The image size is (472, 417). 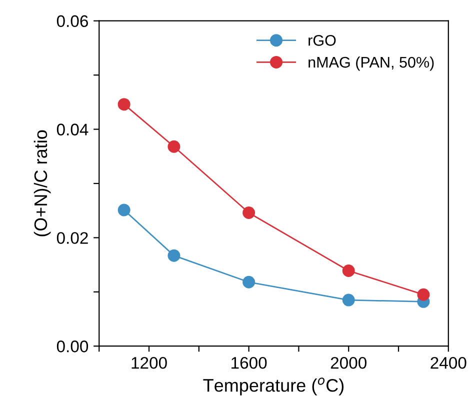 What do you see at coordinates (322, 40) in the screenshot?
I see `legend-label: rGO` at bounding box center [322, 40].